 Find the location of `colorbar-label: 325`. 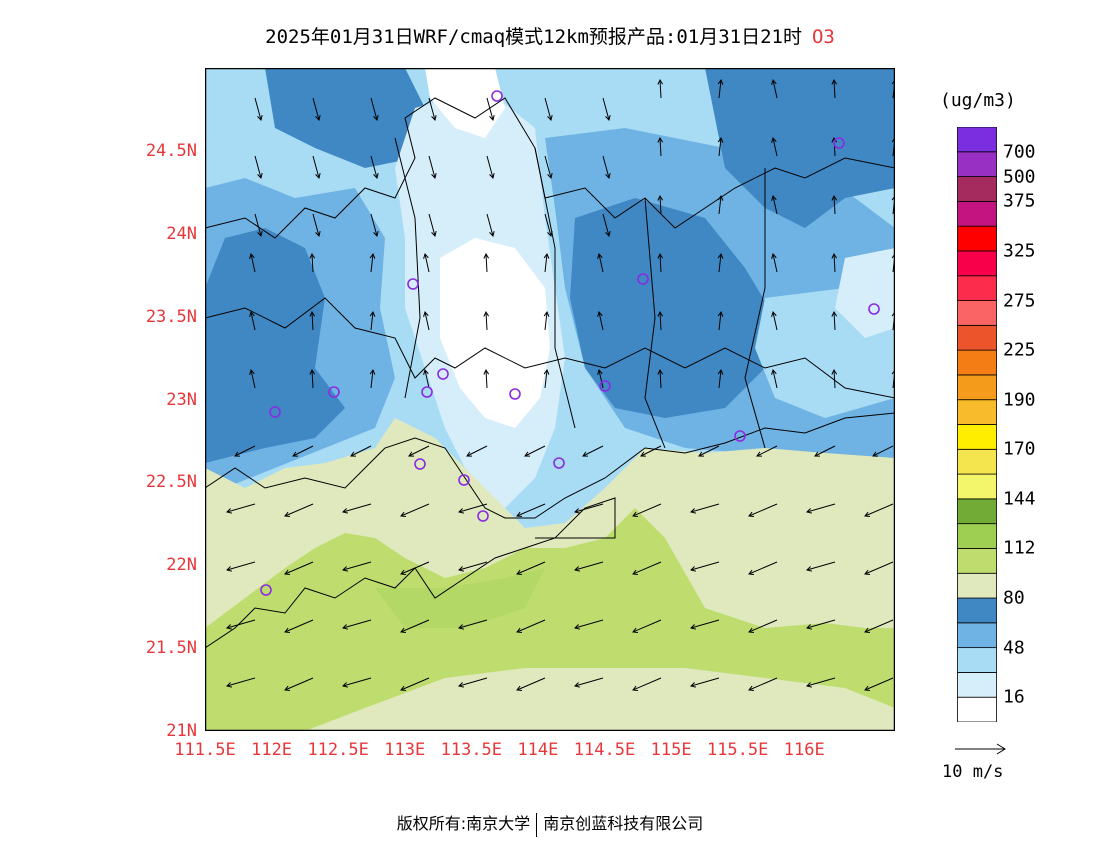

colorbar-label: 325 is located at coordinates (1019, 251).